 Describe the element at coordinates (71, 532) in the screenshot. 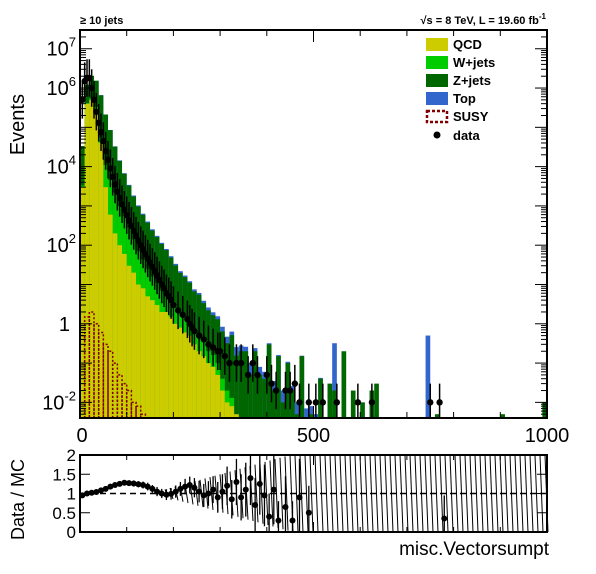

I see `ratio-y-tick-label-0: 0` at that location.